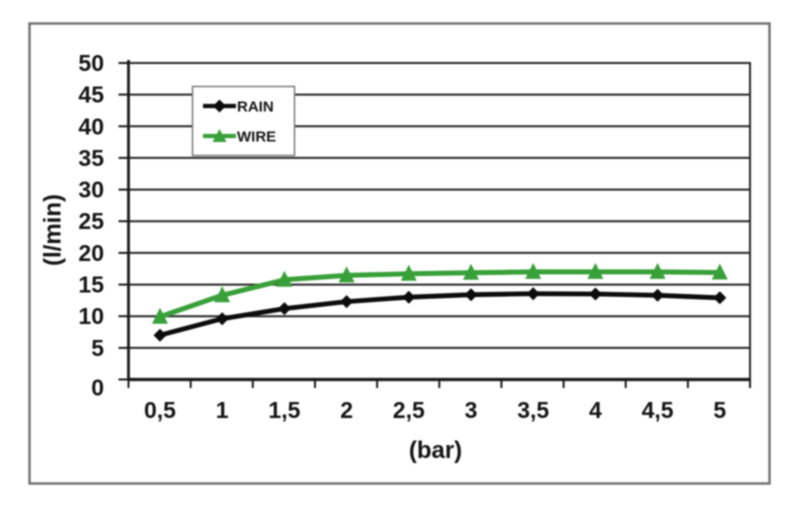  Describe the element at coordinates (91, 253) in the screenshot. I see `svg-text: 20` at that location.